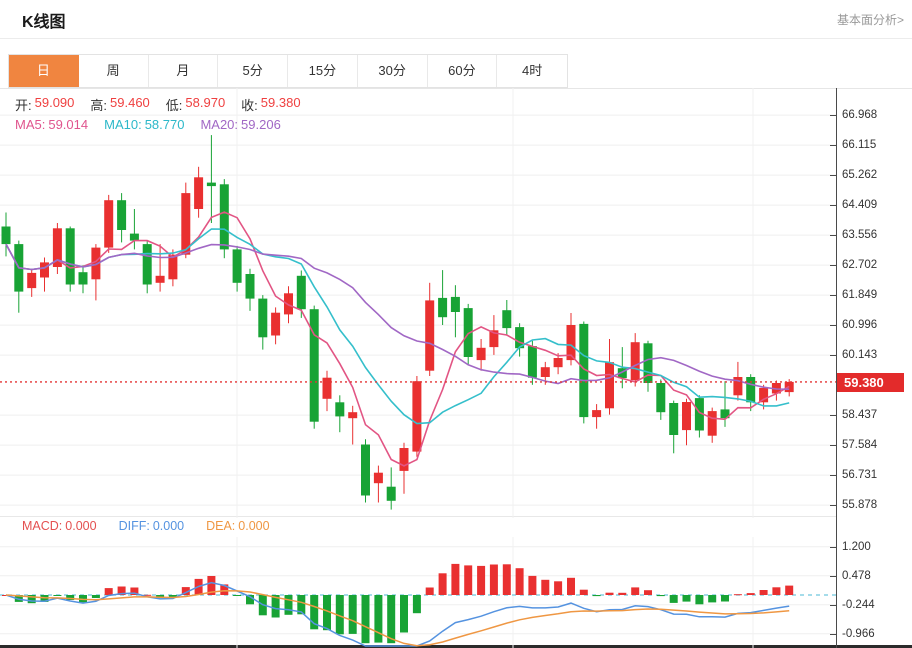 The image size is (912, 648). I want to click on readout-label: DEA:, so click(221, 526).